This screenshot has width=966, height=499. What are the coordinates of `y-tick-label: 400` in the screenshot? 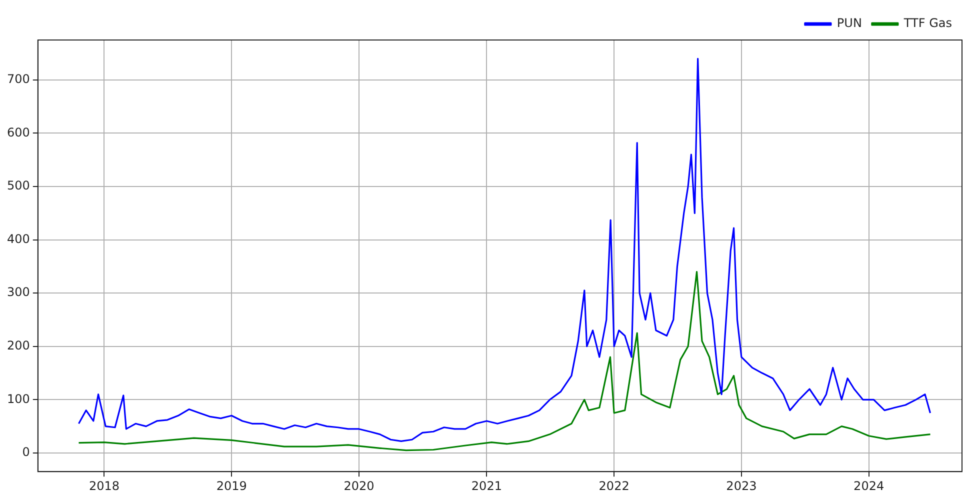 It's located at (18, 239).